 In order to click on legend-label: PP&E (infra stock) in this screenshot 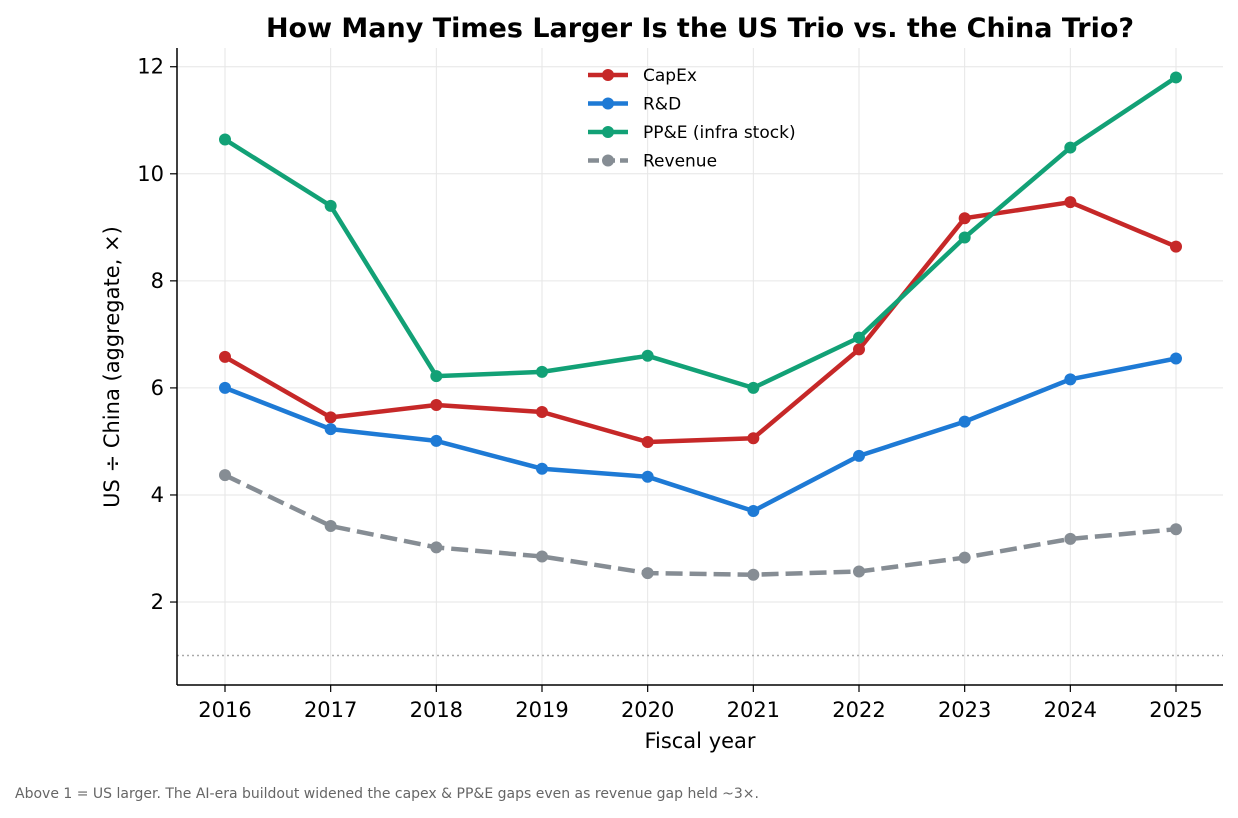, I will do `click(719, 133)`.